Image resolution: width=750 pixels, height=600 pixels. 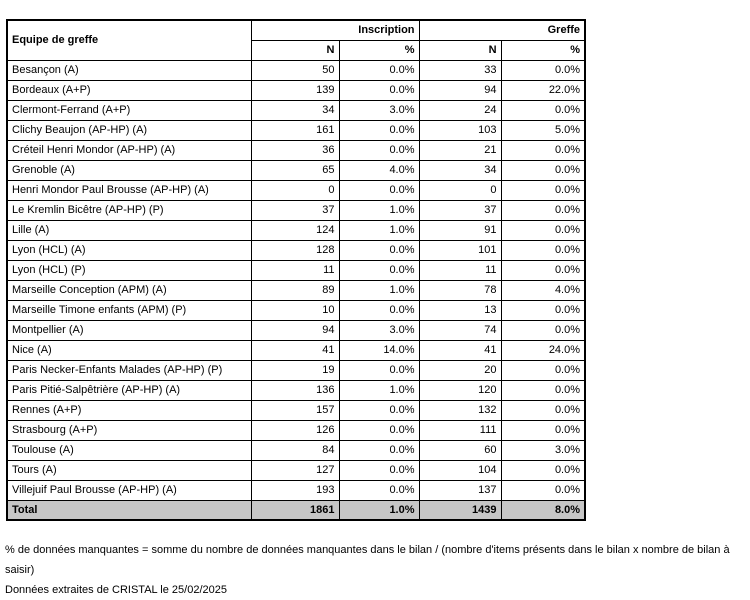 What do you see at coordinates (129, 210) in the screenshot?
I see `team-cell: Le Kremlin Bicêtre (AP-HP) (P)` at bounding box center [129, 210].